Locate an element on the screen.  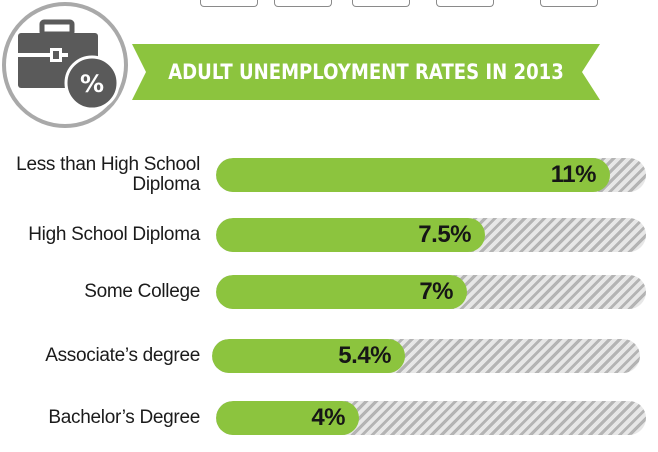
bar-track: 7.5% is located at coordinates (431, 235).